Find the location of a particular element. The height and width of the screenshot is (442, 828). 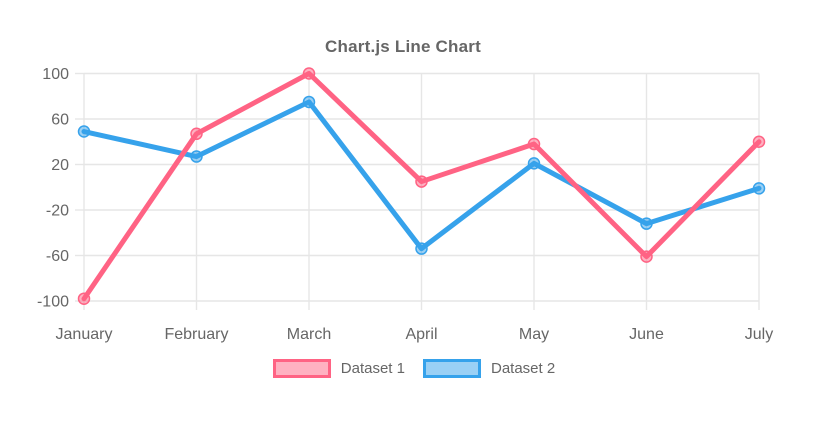

data-point-dataset-2-may is located at coordinates (534, 163).